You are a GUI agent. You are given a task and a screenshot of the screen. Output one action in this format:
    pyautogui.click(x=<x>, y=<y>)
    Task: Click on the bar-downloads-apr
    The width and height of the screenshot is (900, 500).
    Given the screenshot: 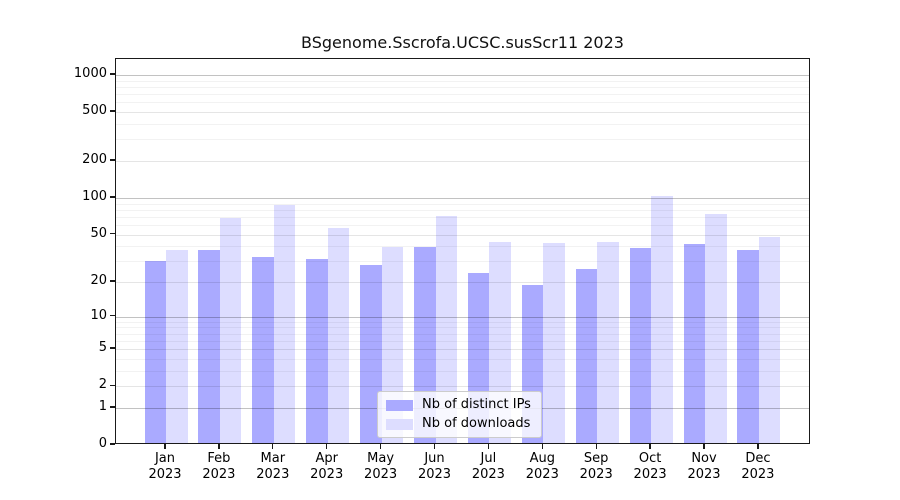 What is the action you would take?
    pyautogui.click(x=338, y=335)
    